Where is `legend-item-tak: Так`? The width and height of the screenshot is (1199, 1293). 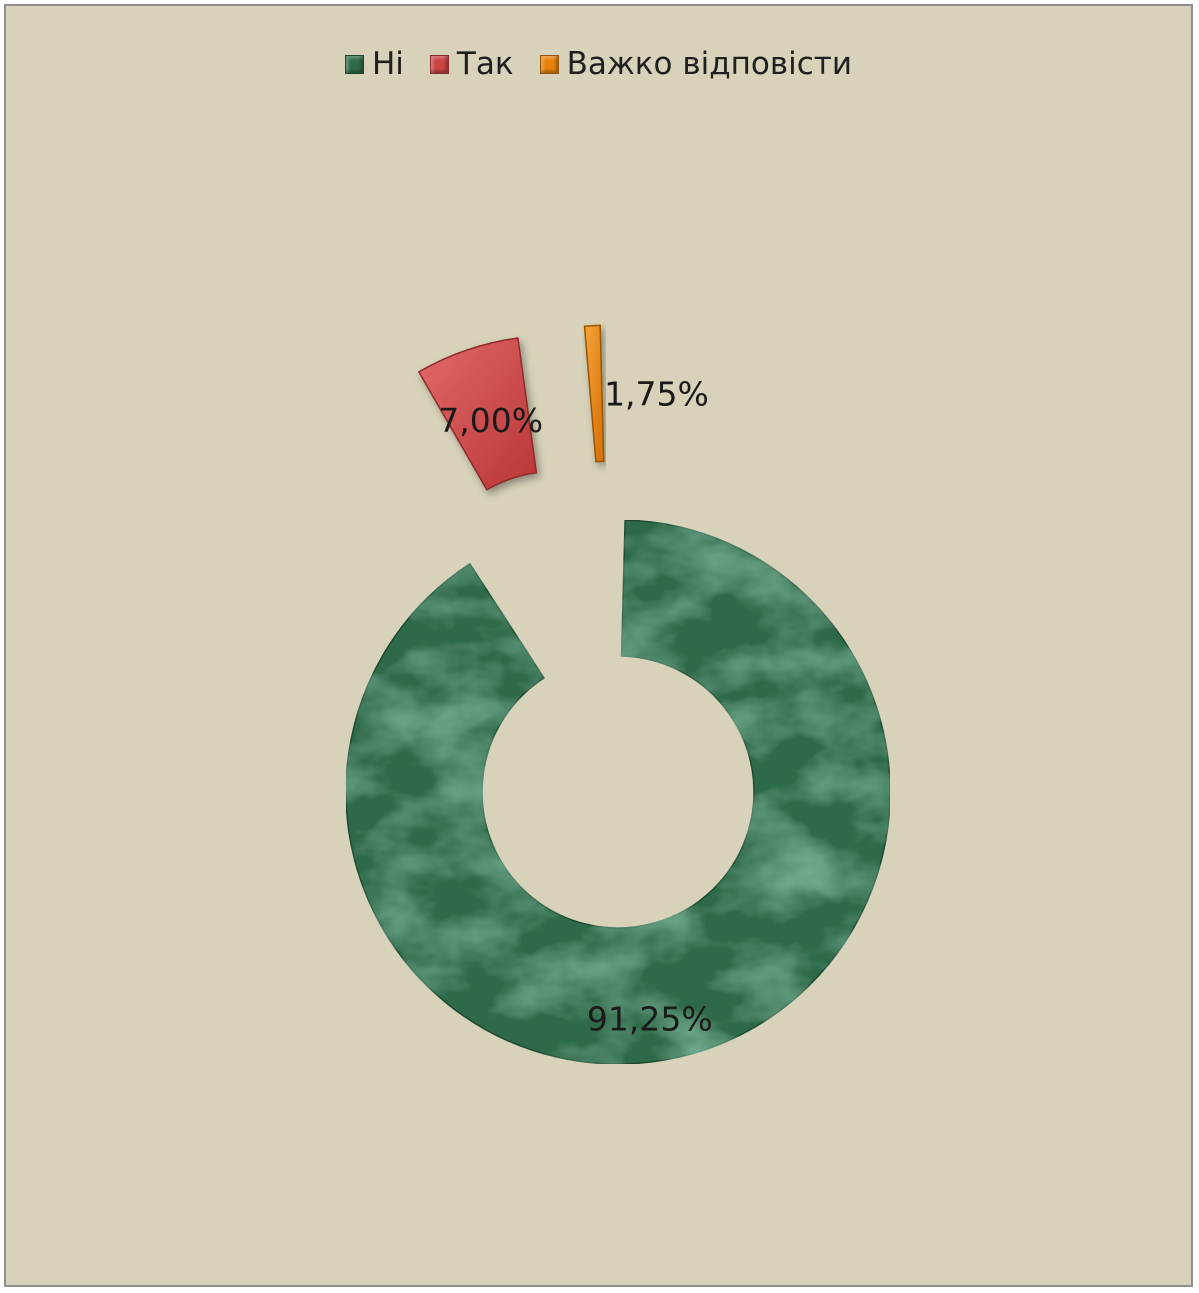 legend-item-tak: Так is located at coordinates (471, 64).